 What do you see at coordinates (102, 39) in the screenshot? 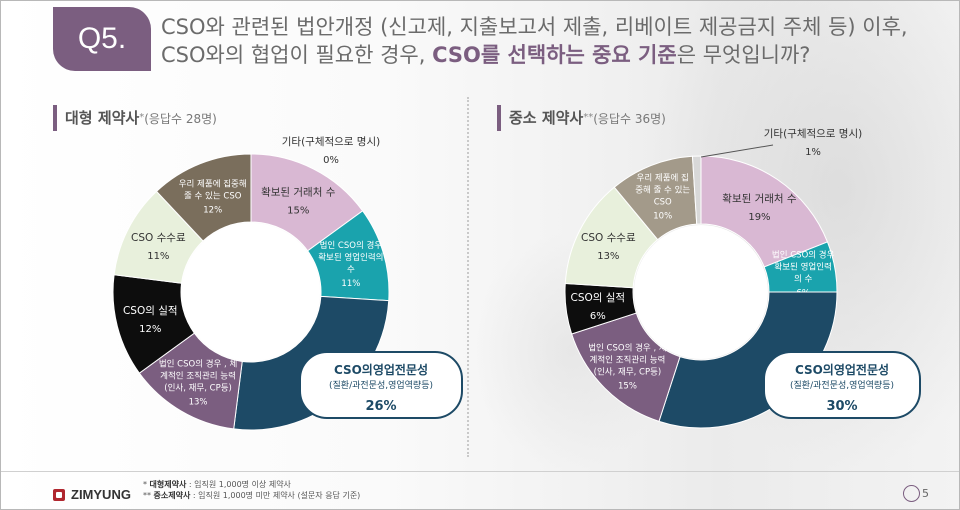
I see `question-badge: Q5.` at bounding box center [102, 39].